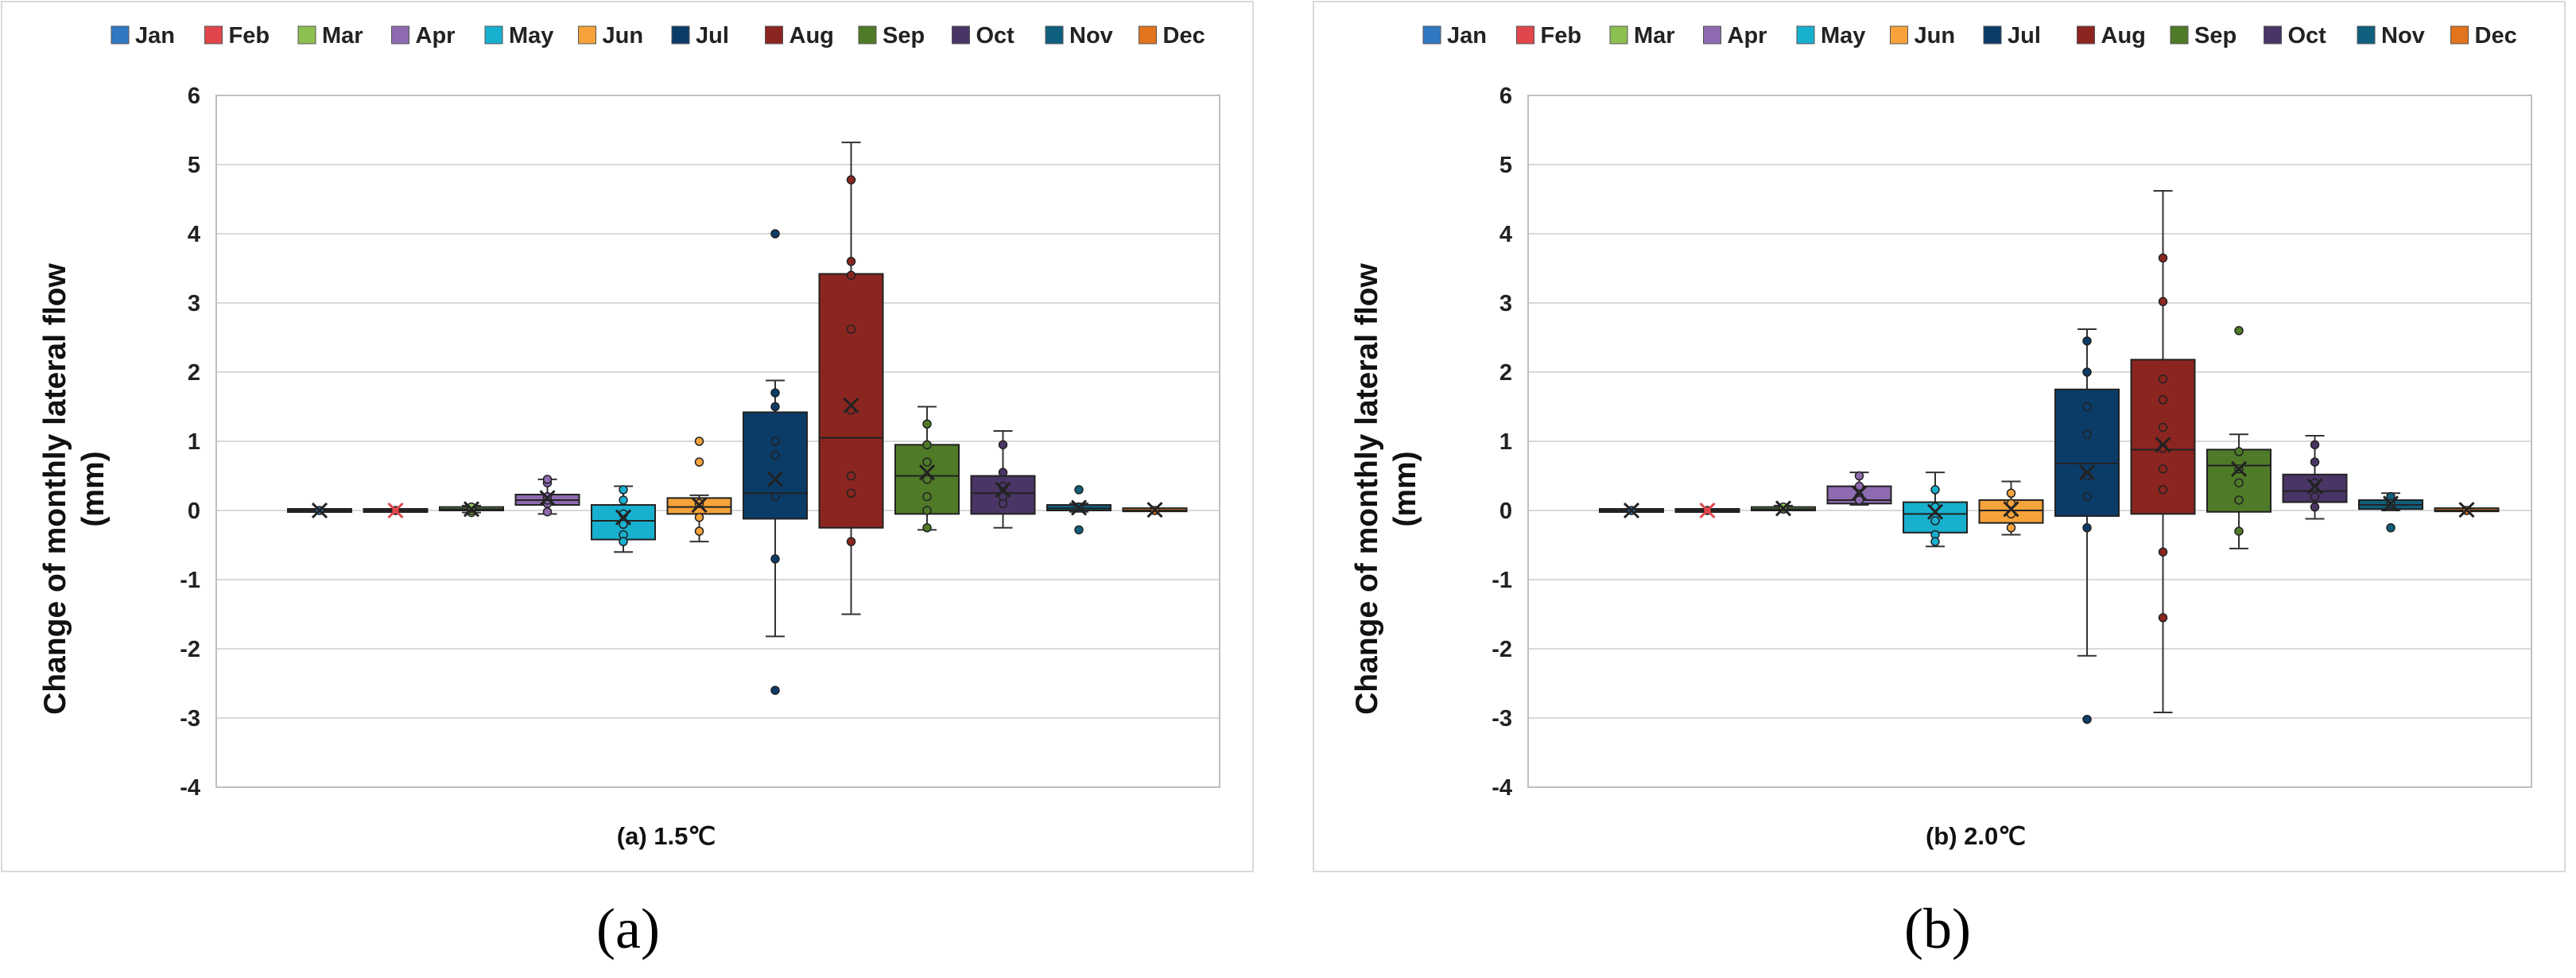 The height and width of the screenshot is (978, 2576). I want to click on box-jul, so click(775, 462).